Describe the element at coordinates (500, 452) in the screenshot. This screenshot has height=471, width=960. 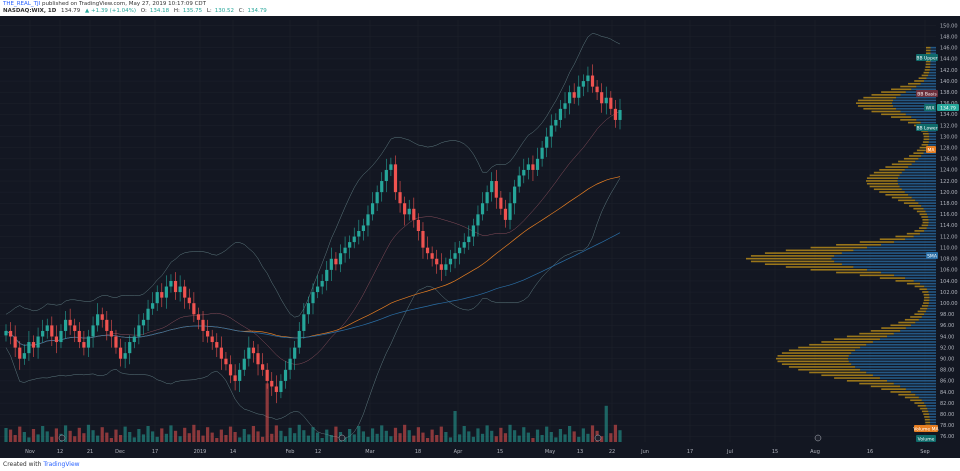
I see `time-tick-label: 15` at that location.